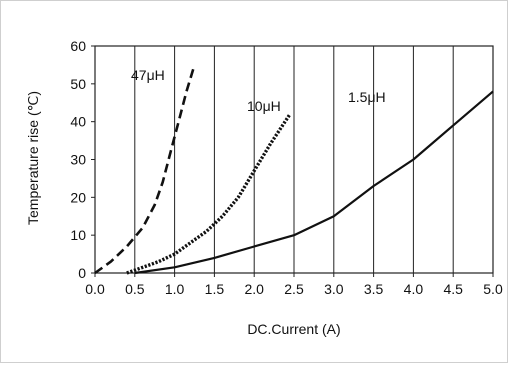 The width and height of the screenshot is (510, 366). What do you see at coordinates (215, 289) in the screenshot?
I see `x-tick-label-3: 1.5` at bounding box center [215, 289].